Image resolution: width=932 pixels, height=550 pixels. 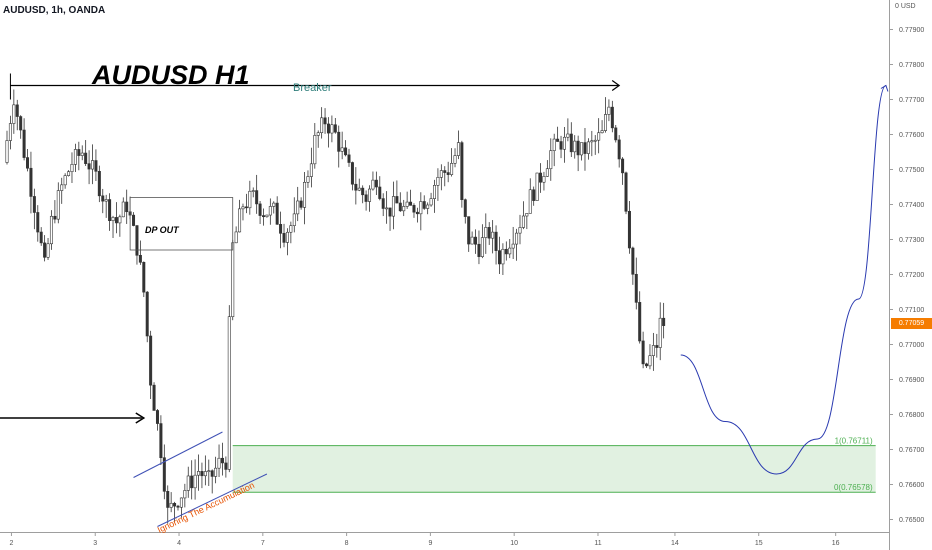 I want to click on y-tick-label: 0.76900, so click(x=911, y=380).